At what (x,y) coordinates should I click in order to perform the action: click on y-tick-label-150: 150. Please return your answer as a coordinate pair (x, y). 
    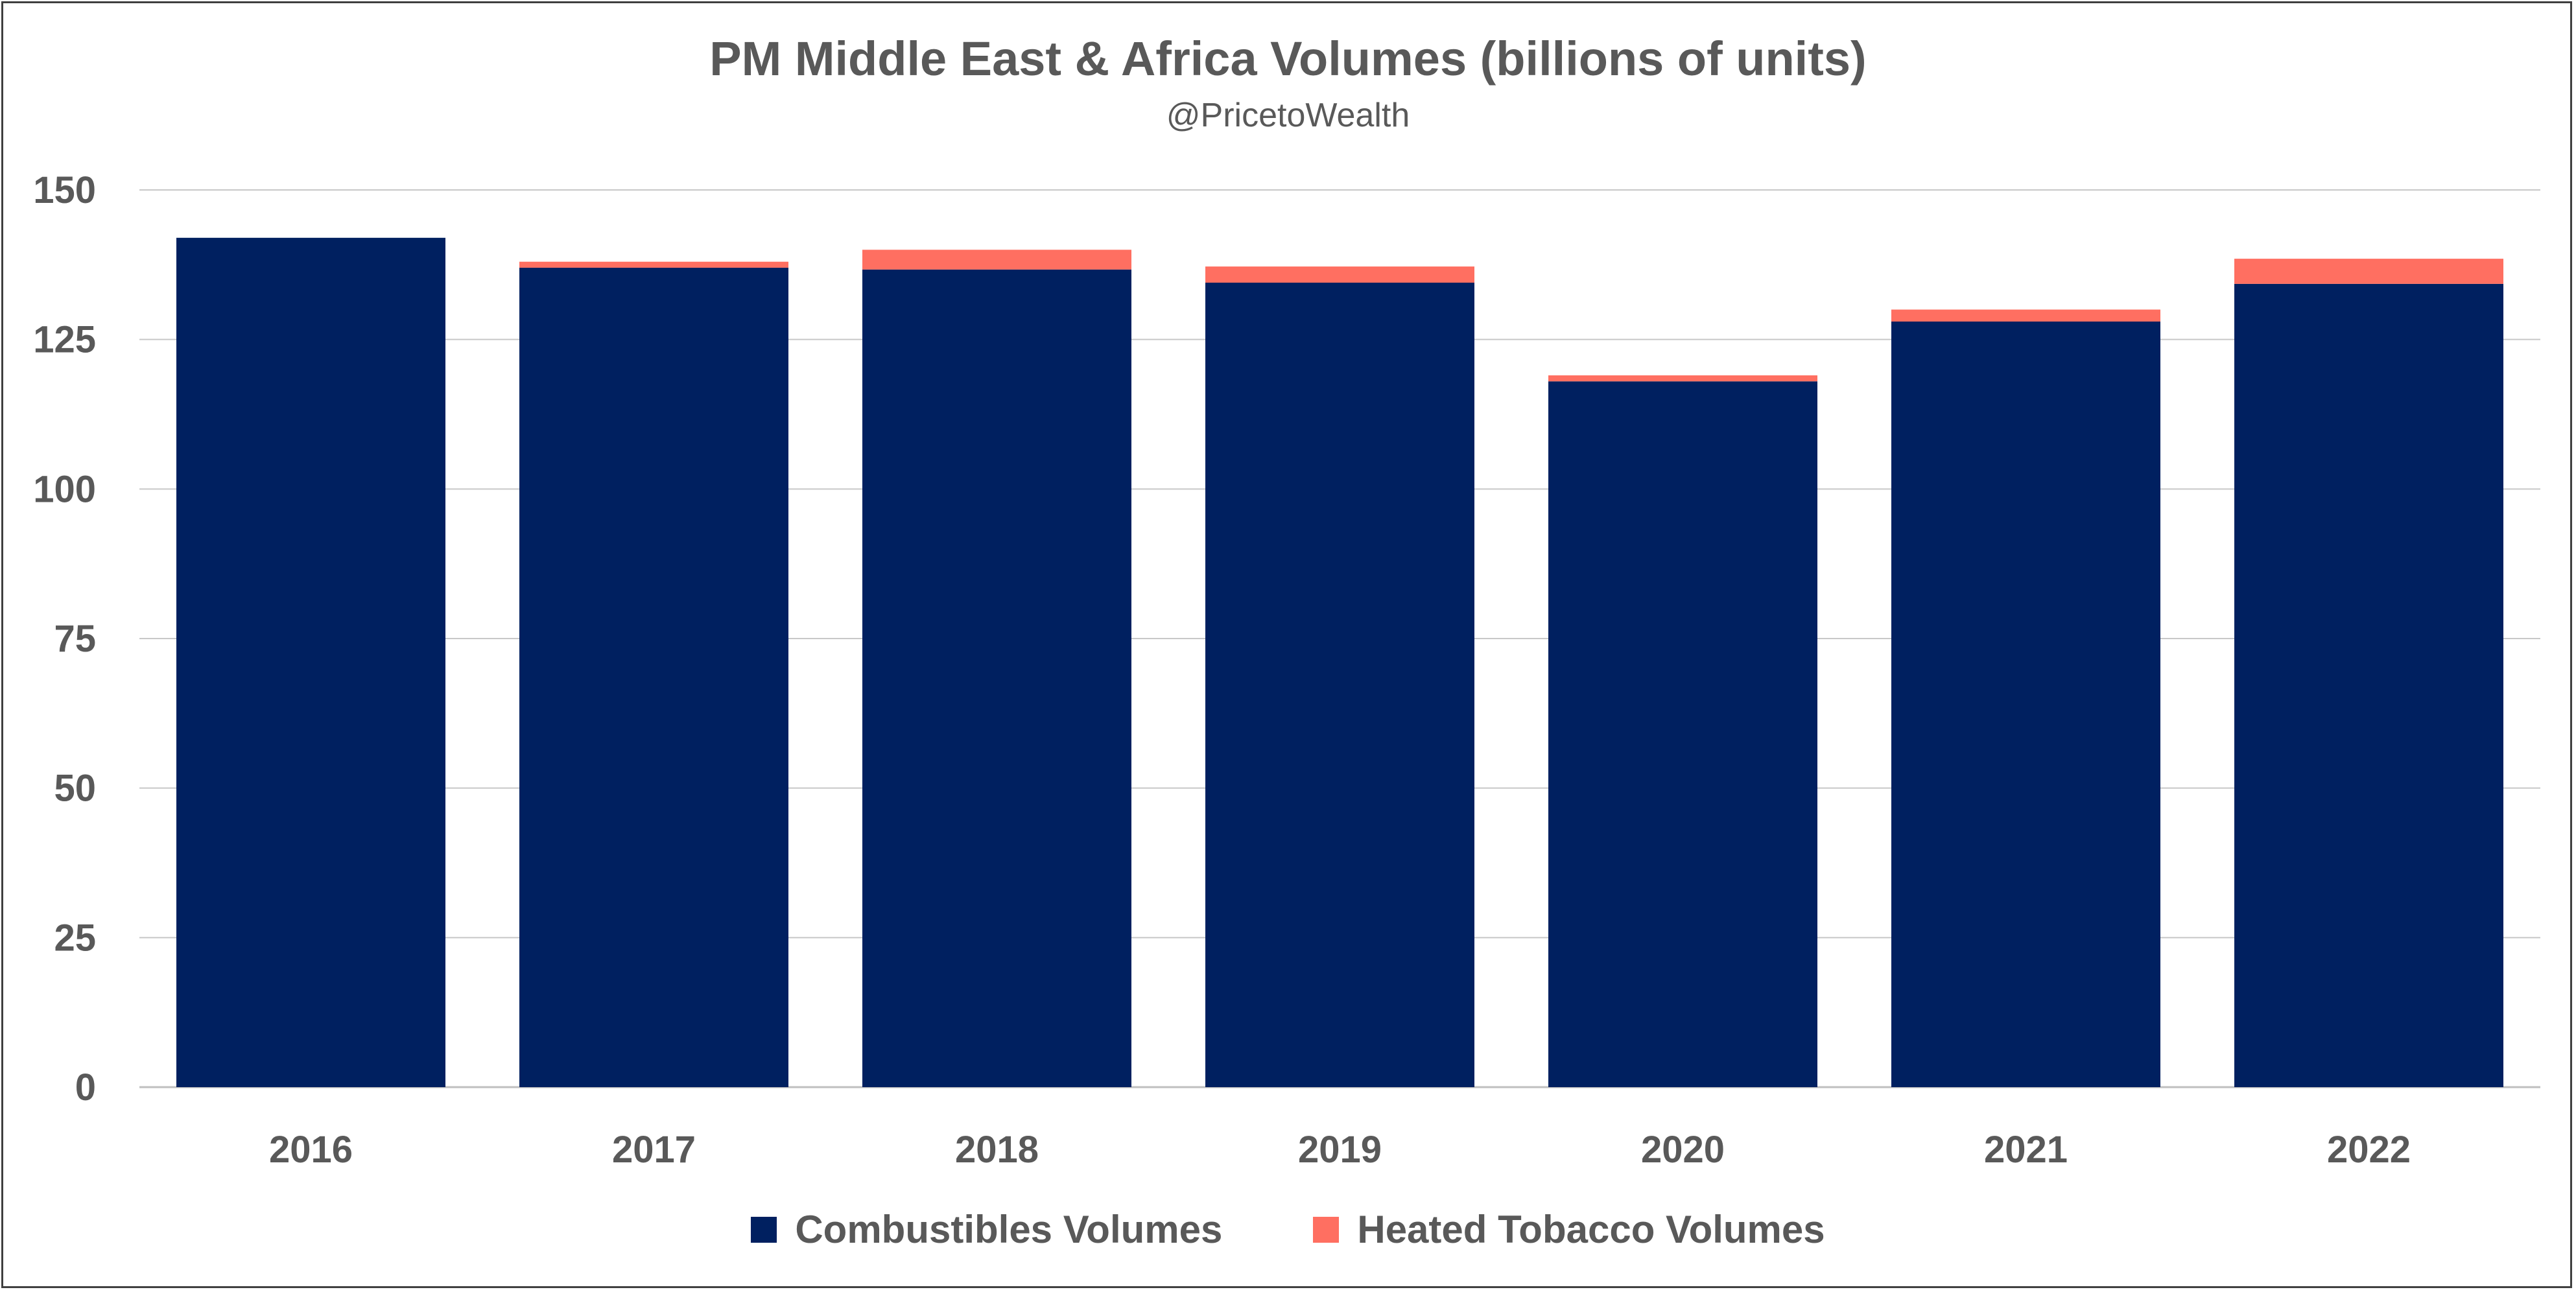
    Looking at the image, I should click on (64, 190).